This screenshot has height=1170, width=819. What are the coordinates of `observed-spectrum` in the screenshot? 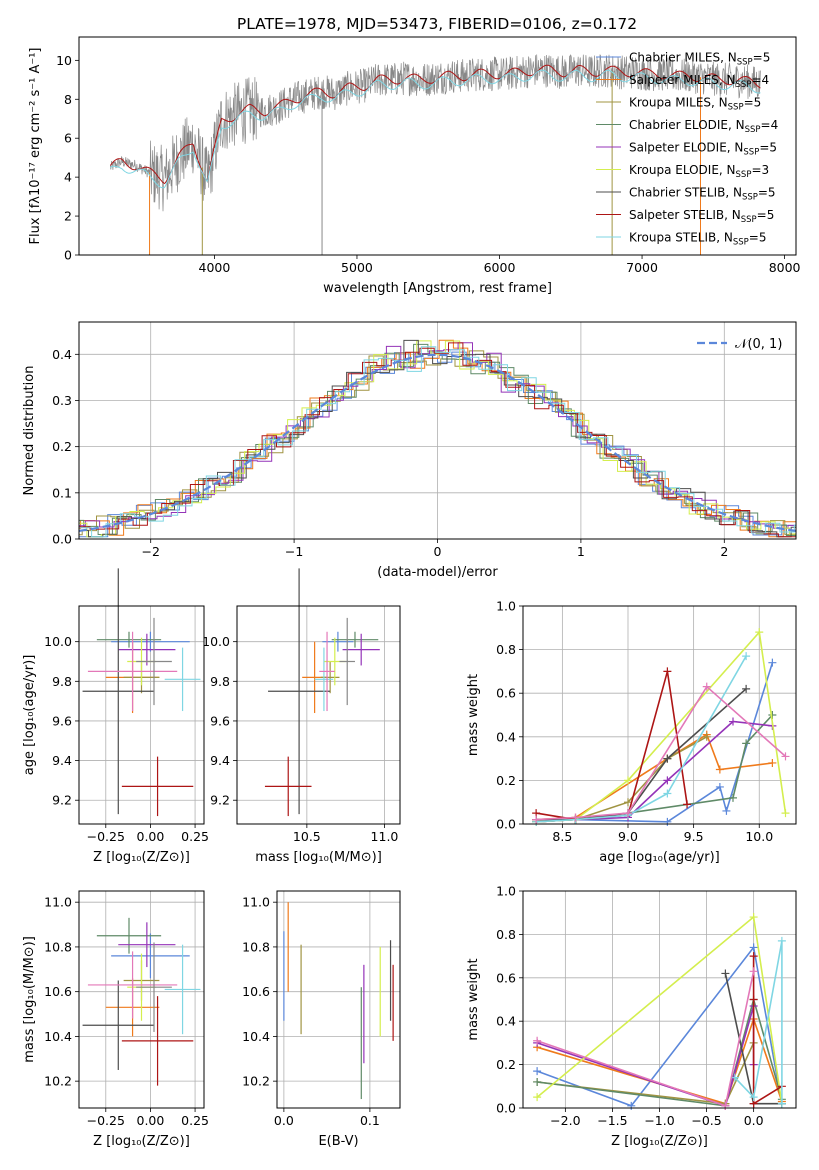 It's located at (435, 133).